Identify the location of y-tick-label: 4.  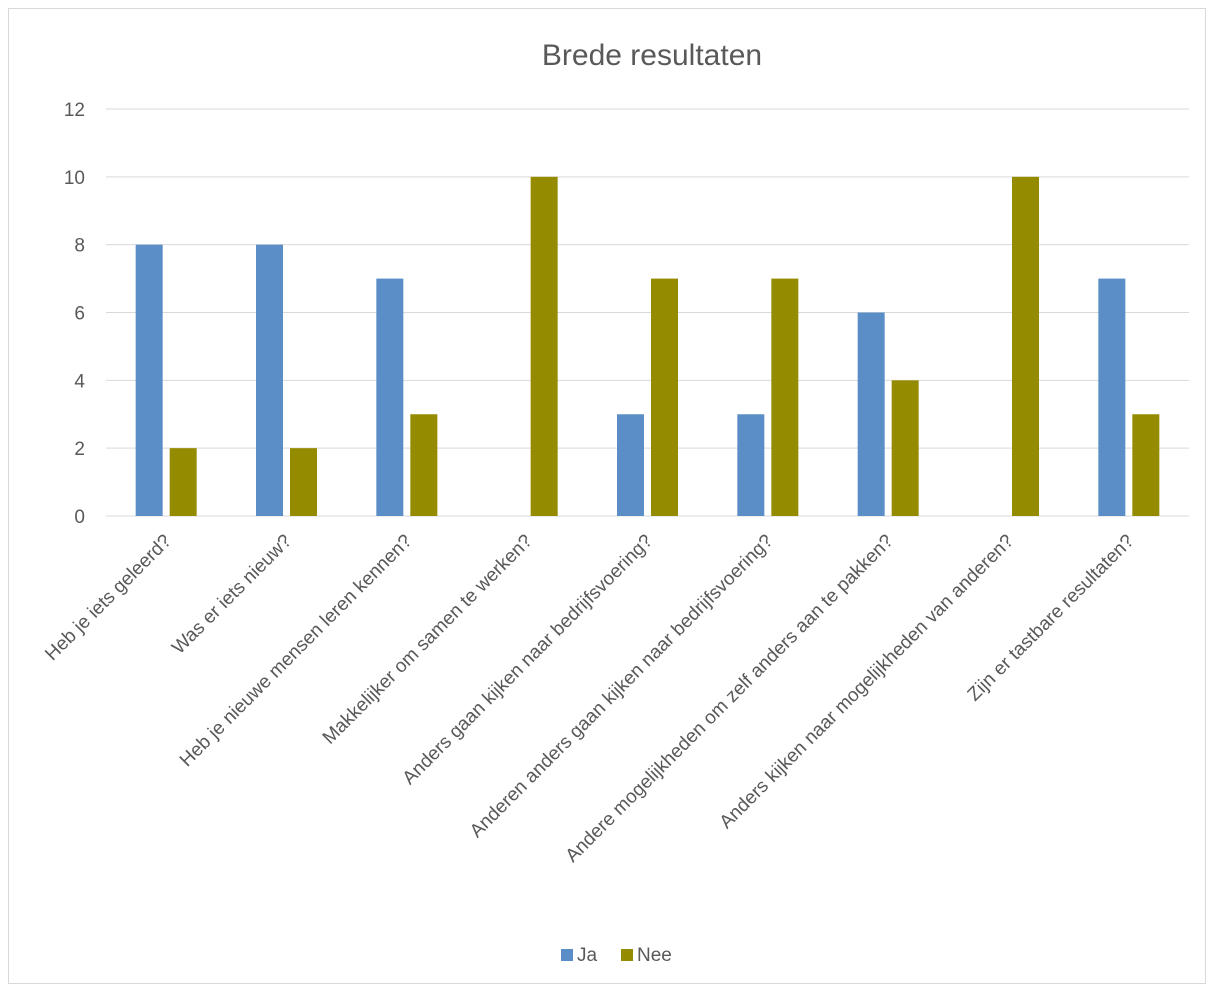
(79, 381).